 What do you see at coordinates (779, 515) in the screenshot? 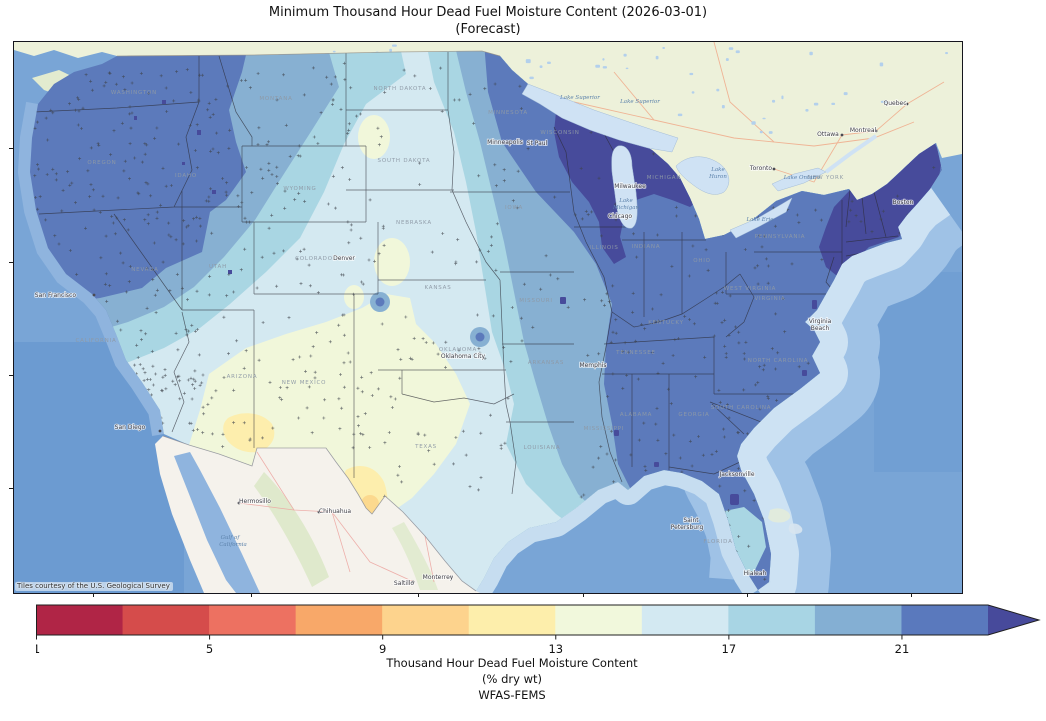
I see `bahamas-bank` at bounding box center [779, 515].